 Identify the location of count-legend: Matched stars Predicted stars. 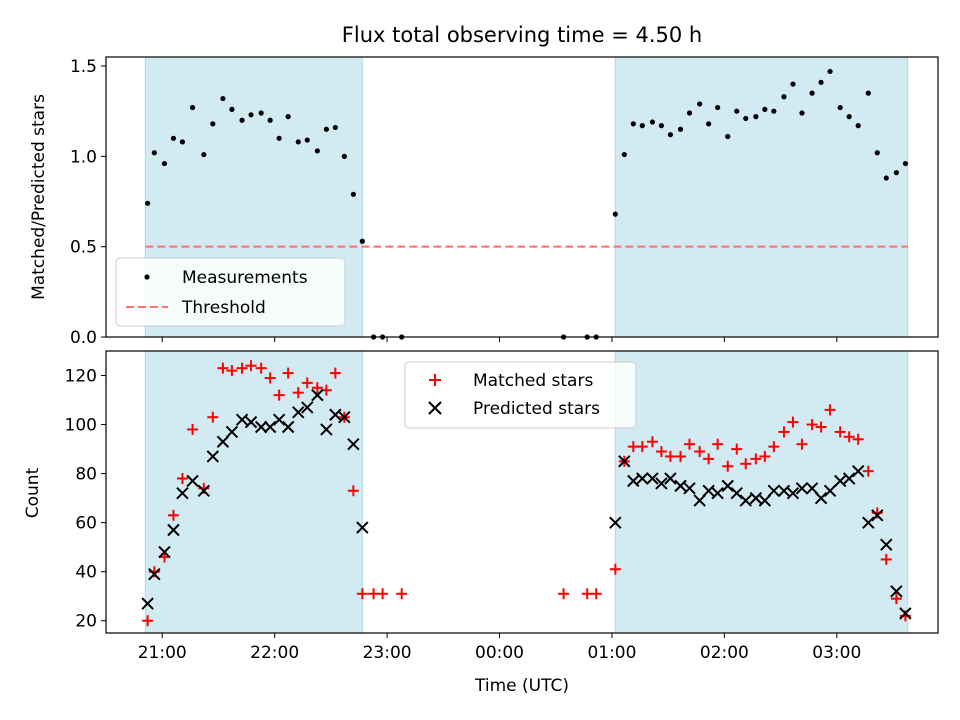
(520, 395).